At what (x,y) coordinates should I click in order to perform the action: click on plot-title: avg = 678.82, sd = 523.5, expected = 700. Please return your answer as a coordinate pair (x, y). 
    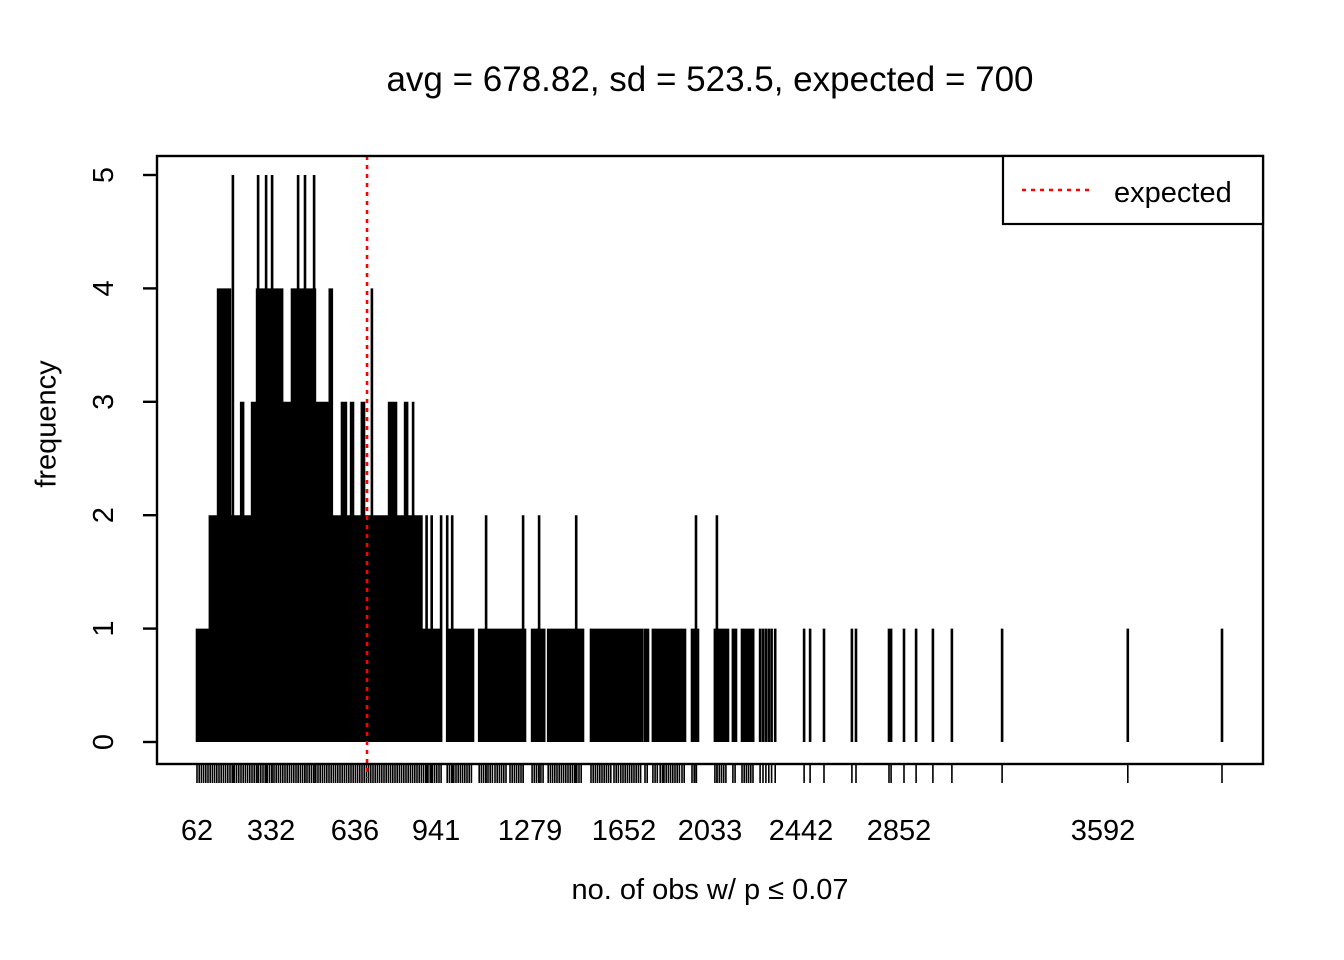
    Looking at the image, I should click on (710, 79).